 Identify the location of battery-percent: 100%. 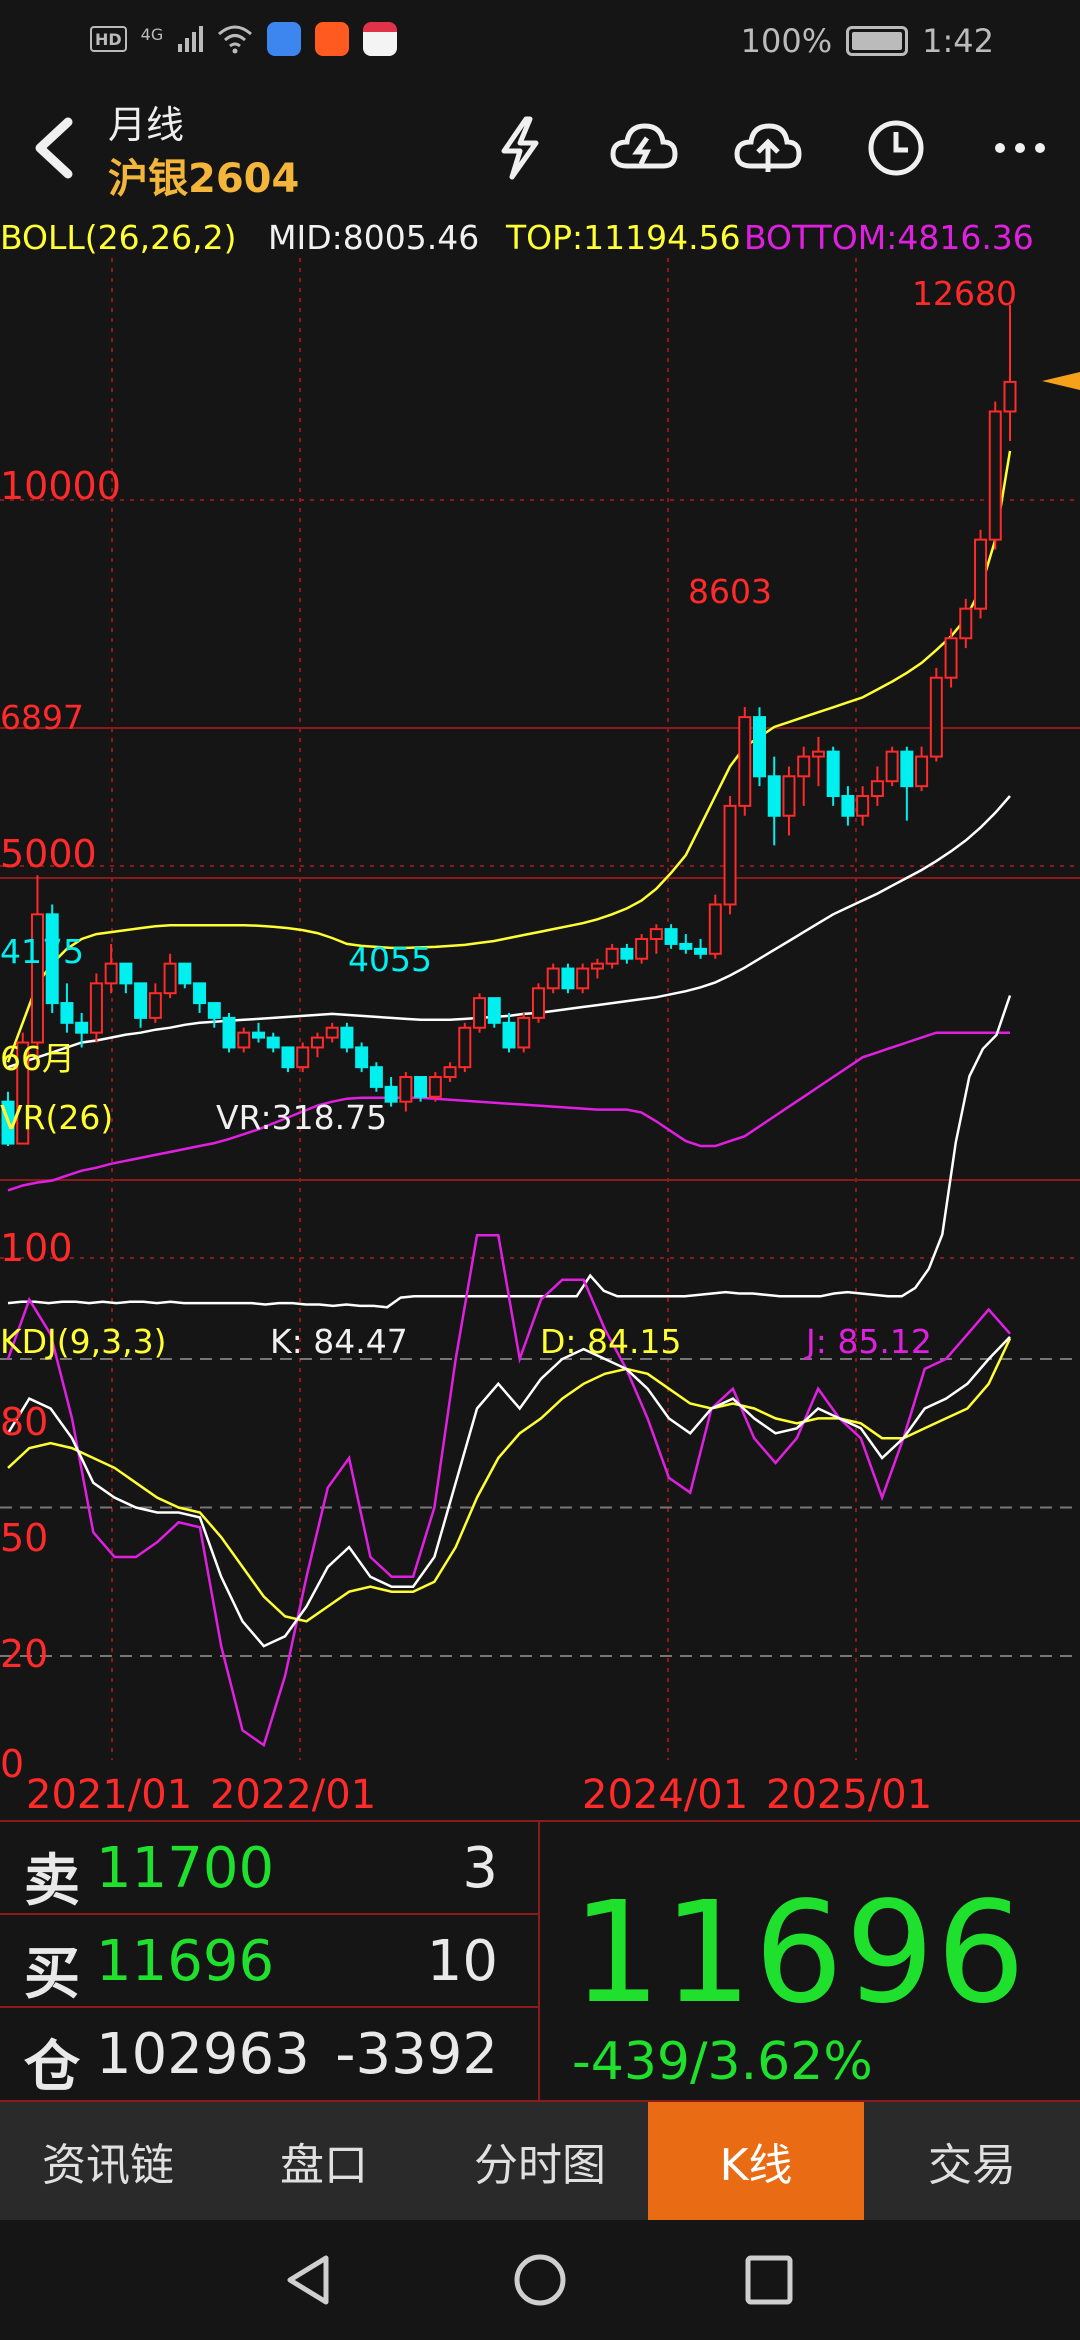
(786, 41).